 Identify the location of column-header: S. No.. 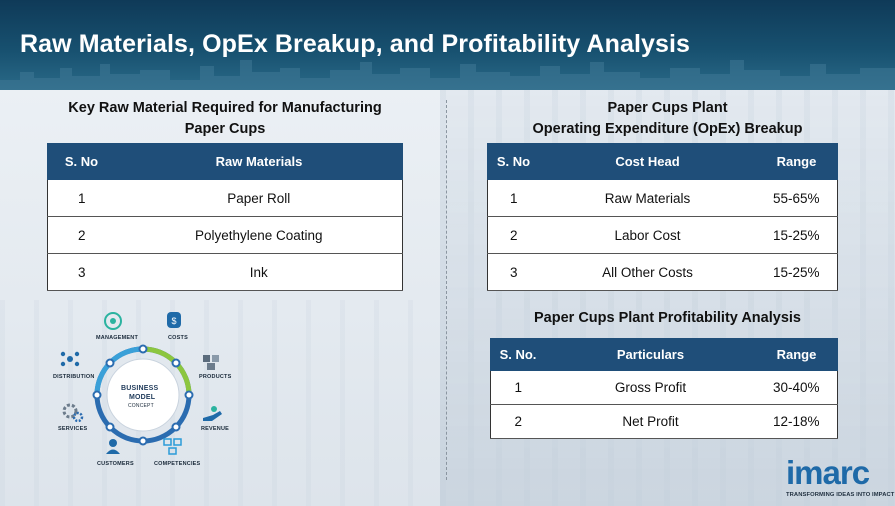
(518, 354).